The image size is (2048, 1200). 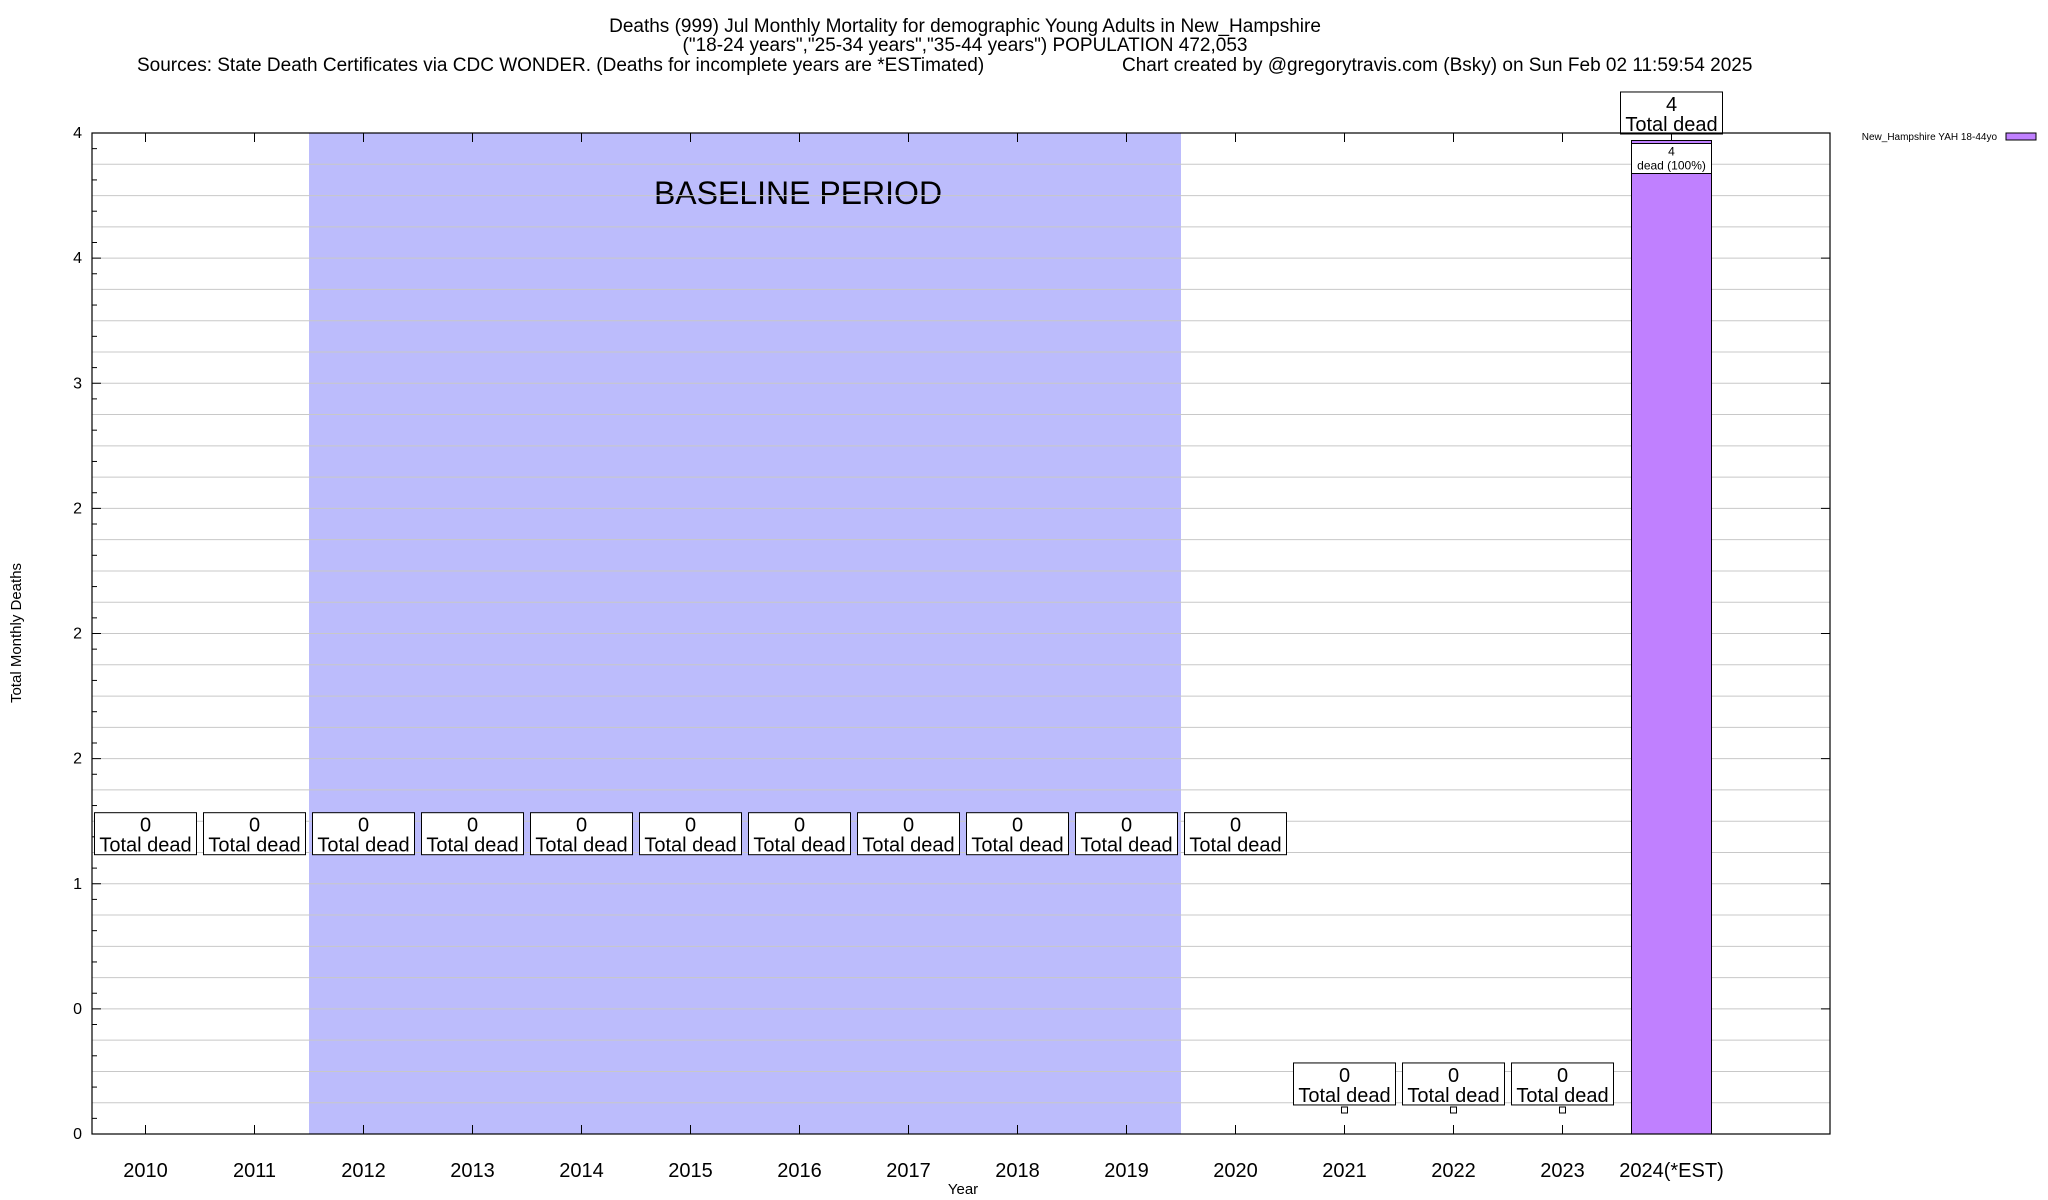 What do you see at coordinates (1562, 1171) in the screenshot?
I see `x-tick-label: 2023` at bounding box center [1562, 1171].